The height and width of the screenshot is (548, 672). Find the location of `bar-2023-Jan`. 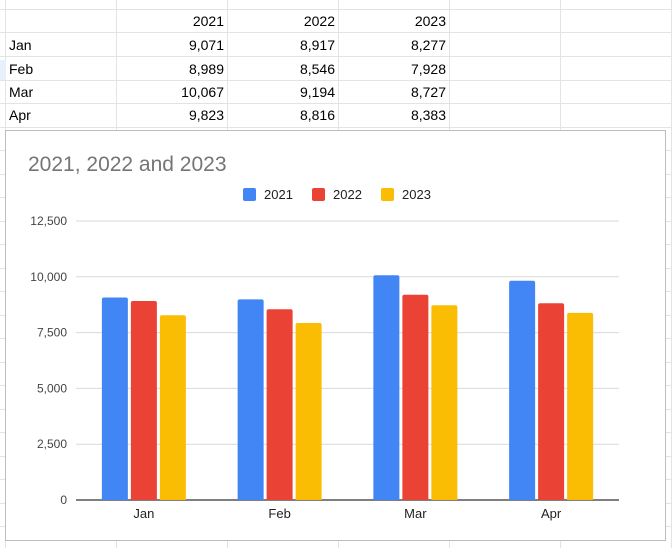

bar-2023-Jan is located at coordinates (172, 407).